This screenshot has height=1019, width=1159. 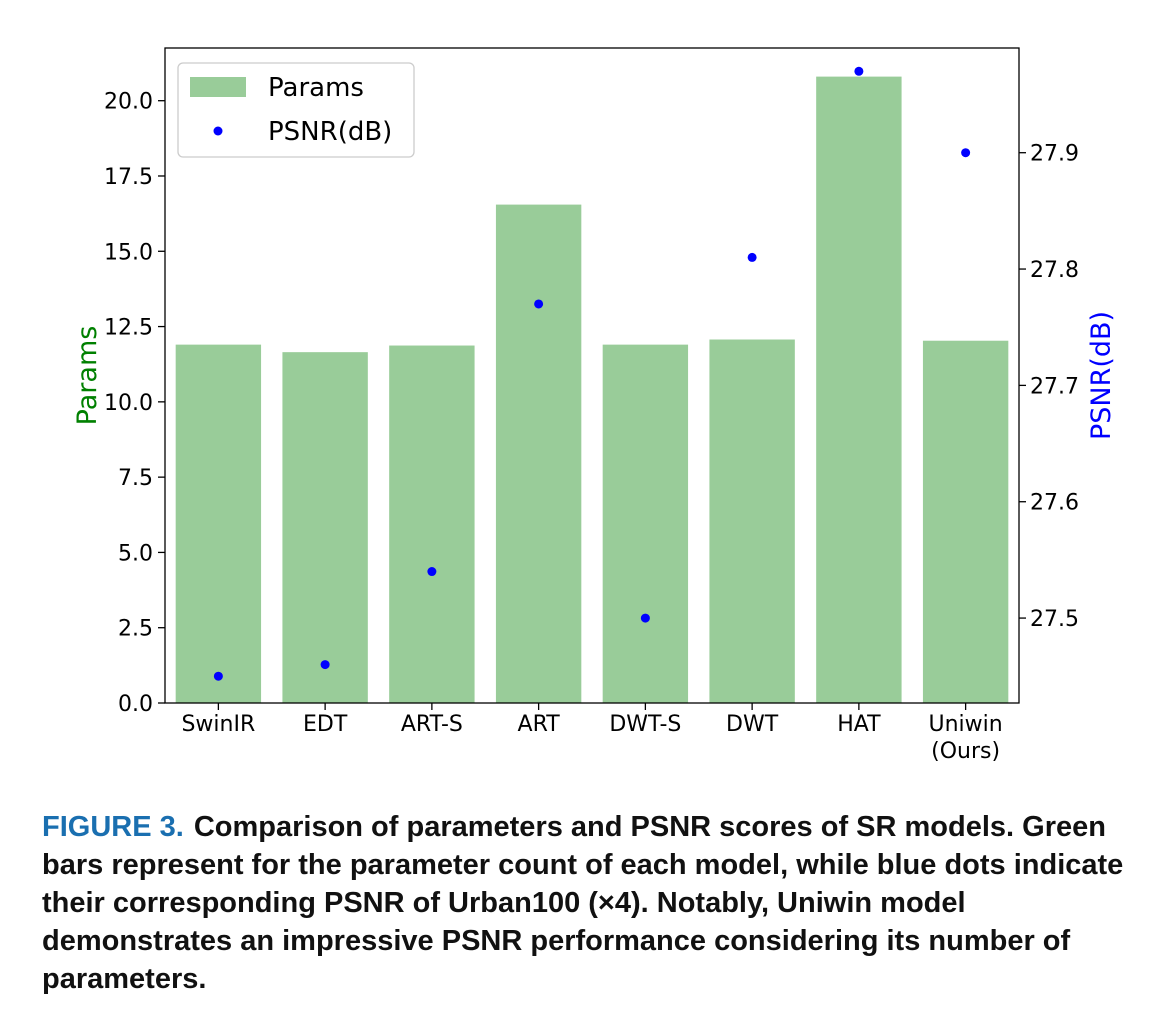 I want to click on y-tick-label-0: 0.0, so click(x=135, y=704).